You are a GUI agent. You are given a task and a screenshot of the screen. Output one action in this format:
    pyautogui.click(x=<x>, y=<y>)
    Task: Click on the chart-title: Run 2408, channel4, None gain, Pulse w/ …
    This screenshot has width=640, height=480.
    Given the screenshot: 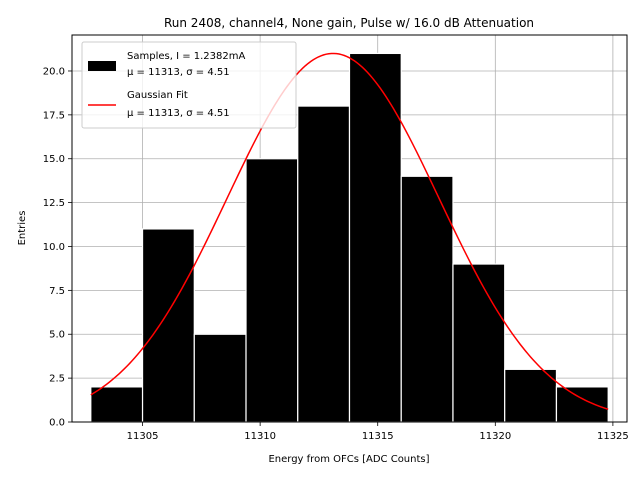 What is the action you would take?
    pyautogui.click(x=349, y=23)
    